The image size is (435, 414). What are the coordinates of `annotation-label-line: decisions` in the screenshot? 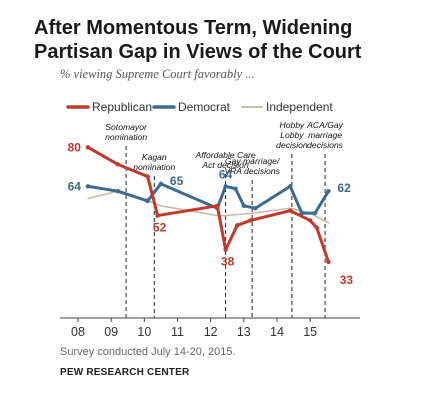 It's located at (325, 145).